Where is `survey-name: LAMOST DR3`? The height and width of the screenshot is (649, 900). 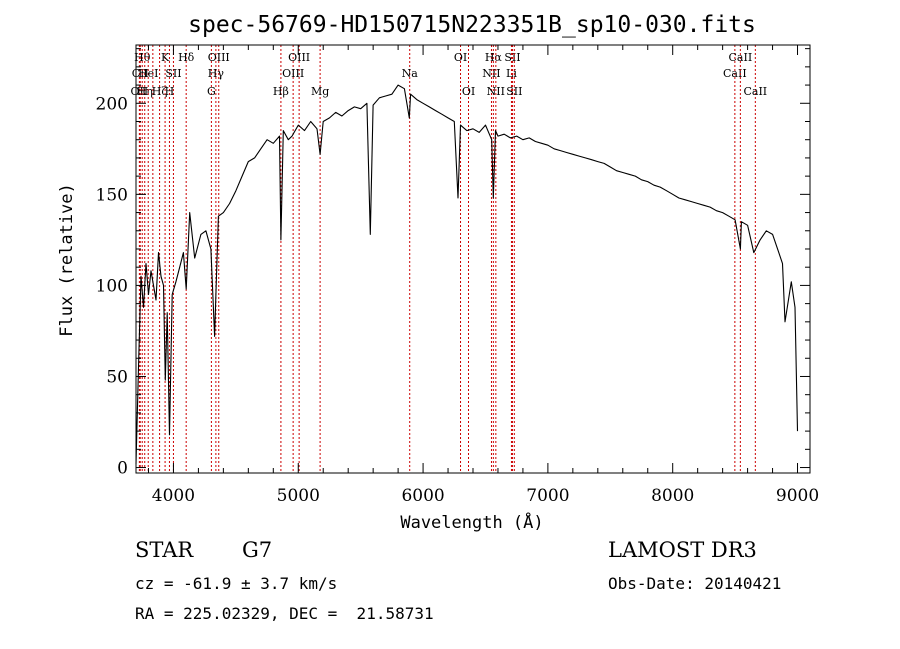
survey-name: LAMOST DR3 is located at coordinates (682, 550).